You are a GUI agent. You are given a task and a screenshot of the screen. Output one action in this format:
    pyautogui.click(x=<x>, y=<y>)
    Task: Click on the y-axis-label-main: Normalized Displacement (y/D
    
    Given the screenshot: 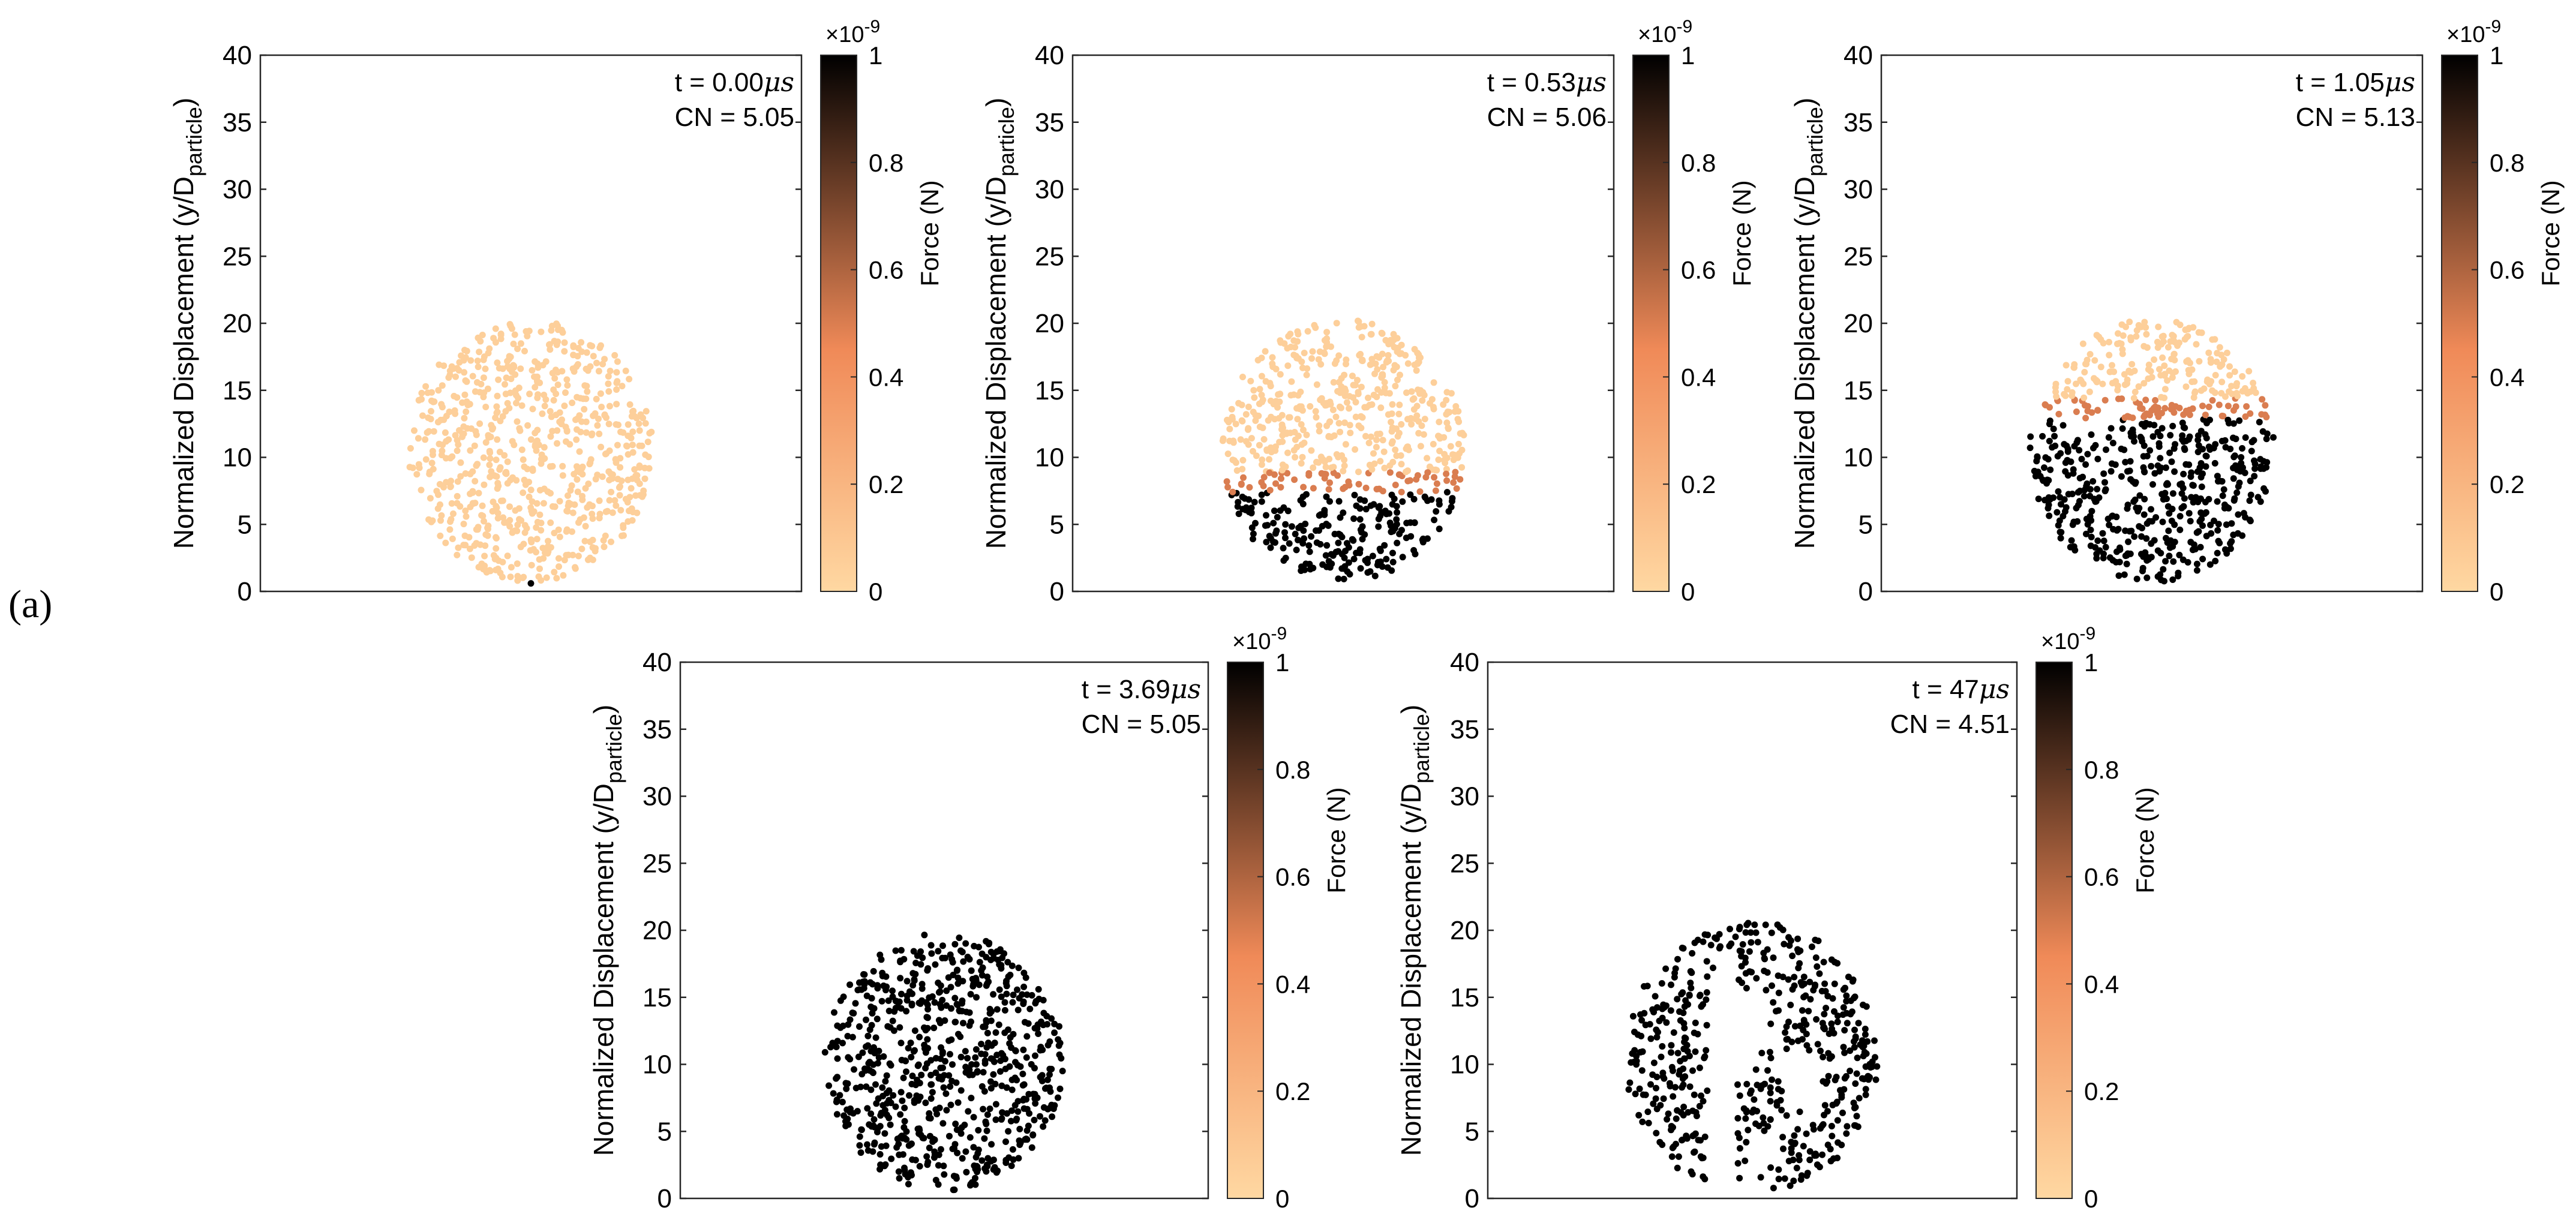 What is the action you would take?
    pyautogui.click(x=1411, y=969)
    